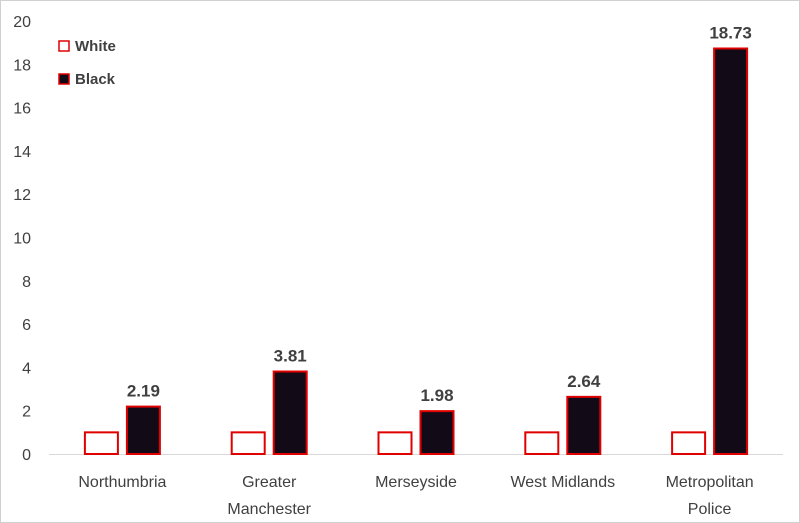 This screenshot has width=800, height=523. Describe the element at coordinates (26, 325) in the screenshot. I see `y-tick-label: 6` at that location.